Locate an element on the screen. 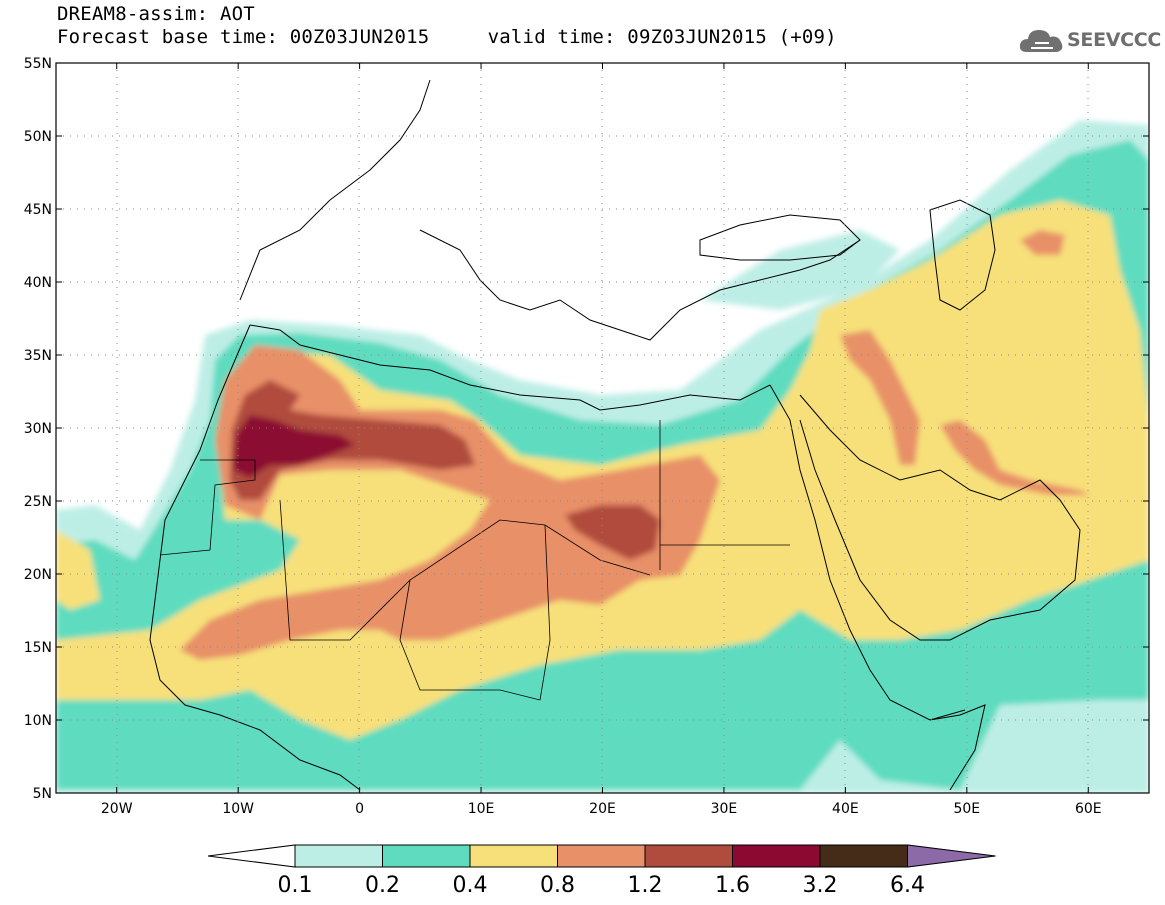  colorbar-level-label: 0.8 is located at coordinates (557, 885).